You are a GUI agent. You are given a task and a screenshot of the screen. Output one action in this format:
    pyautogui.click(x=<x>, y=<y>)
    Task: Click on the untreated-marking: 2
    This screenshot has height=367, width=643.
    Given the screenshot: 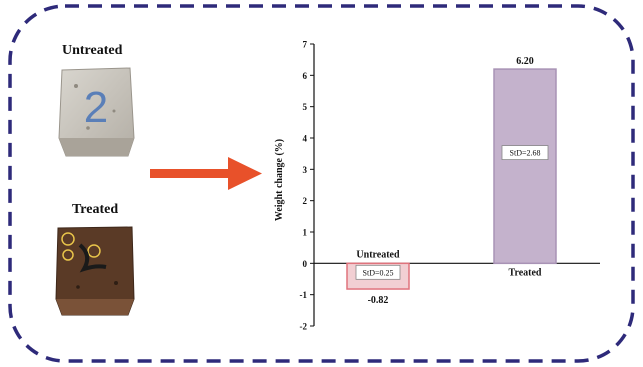 What is the action you would take?
    pyautogui.click(x=96, y=107)
    